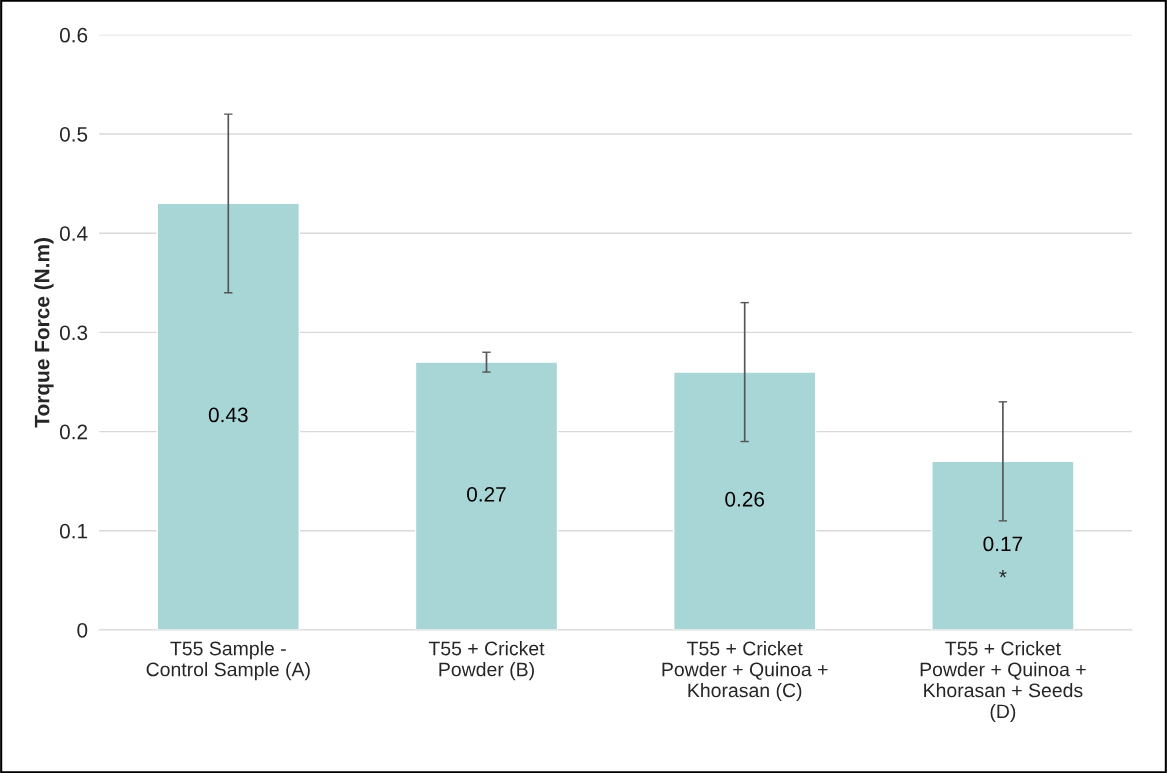 The width and height of the screenshot is (1167, 773). I want to click on y-tick-label: 0.1, so click(73, 531).